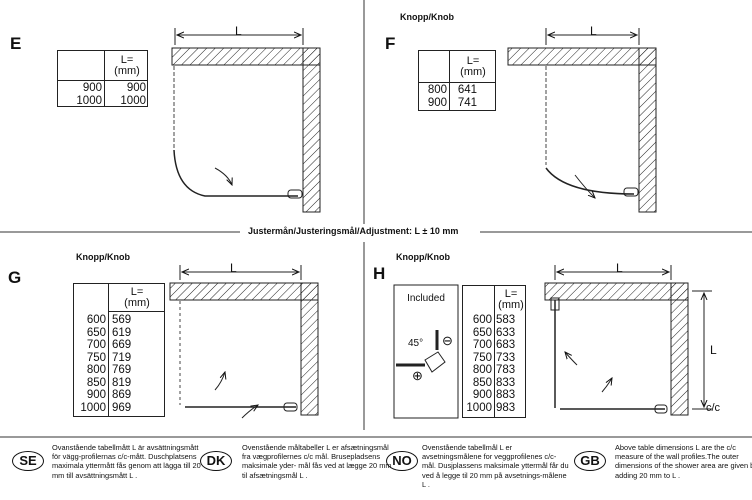 This screenshot has height=500, width=752. Describe the element at coordinates (713, 350) in the screenshot. I see `dimension-label-h-depth: L` at that location.